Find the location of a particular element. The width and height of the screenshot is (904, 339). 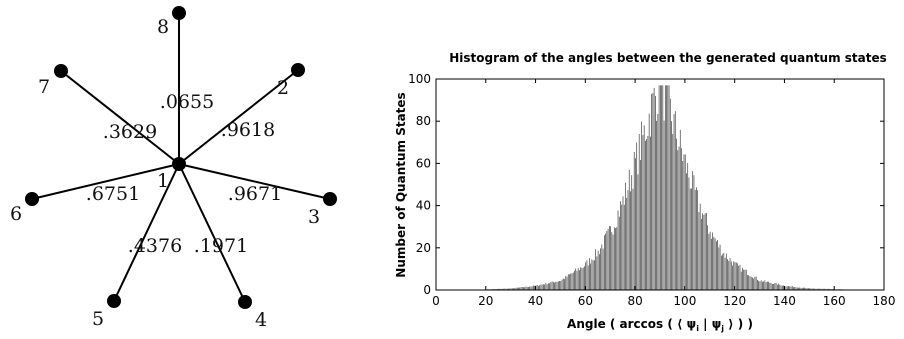

edge-weight-3: .9671 is located at coordinates (255, 194).